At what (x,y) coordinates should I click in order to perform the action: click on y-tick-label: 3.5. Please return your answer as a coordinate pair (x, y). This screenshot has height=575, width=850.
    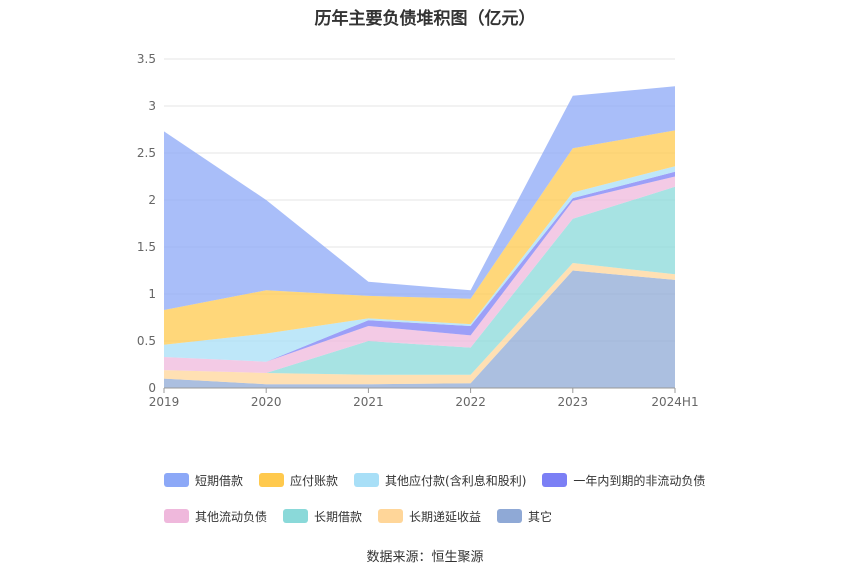
    Looking at the image, I should click on (146, 59).